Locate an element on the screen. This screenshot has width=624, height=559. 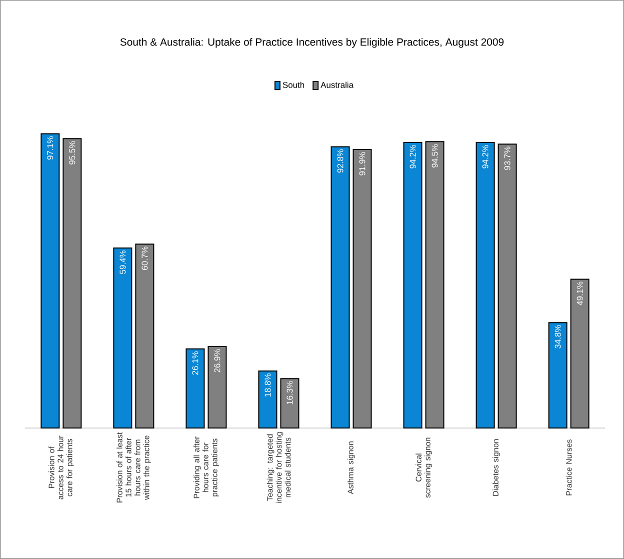
data-label: 34.8% is located at coordinates (557, 336).